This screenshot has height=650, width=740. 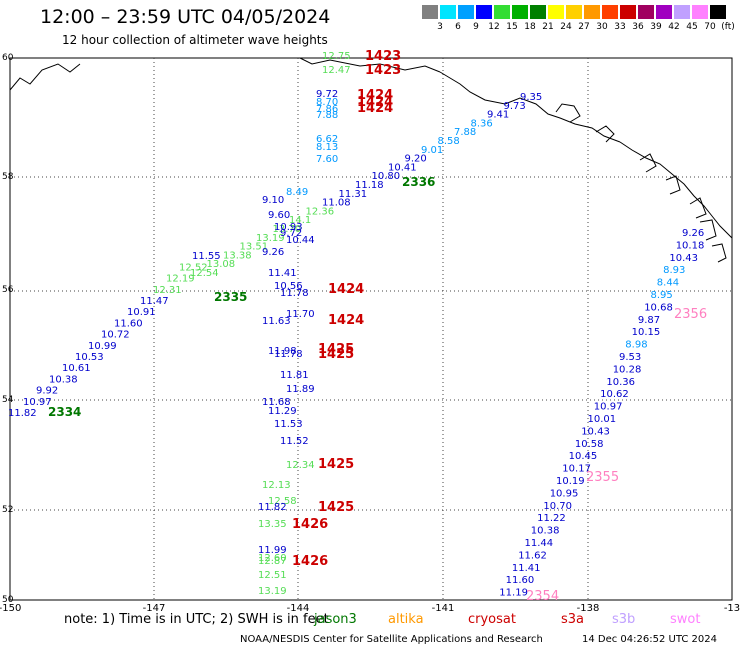 I want to click on lon-tick-label: -150, so click(x=10, y=608).